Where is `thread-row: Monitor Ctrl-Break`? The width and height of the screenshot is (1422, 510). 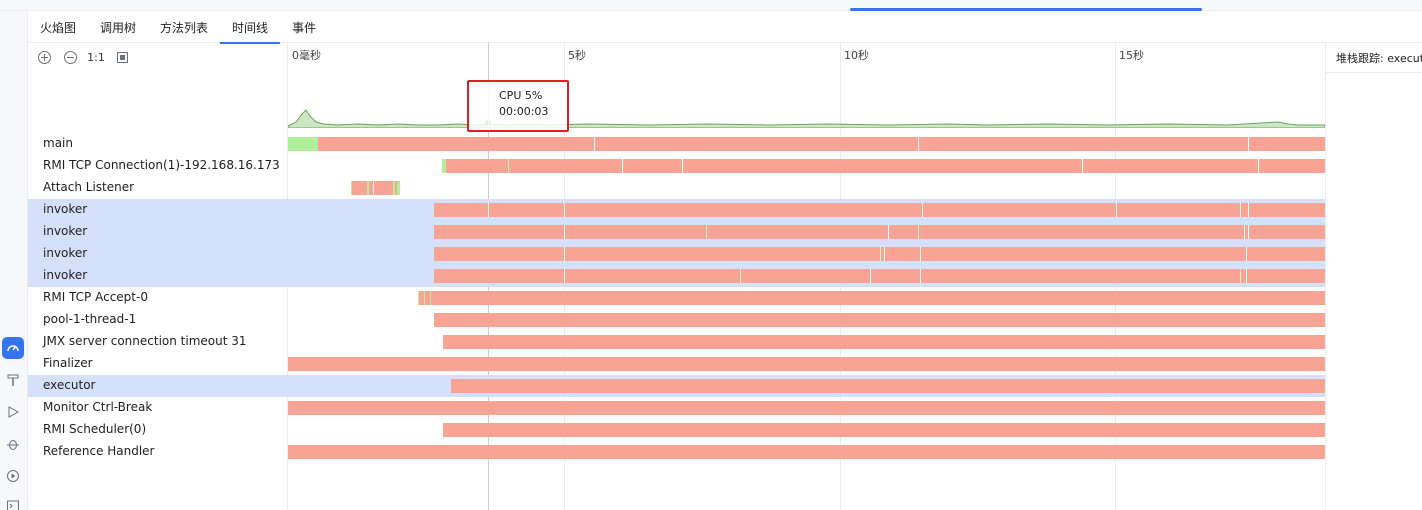 thread-row: Monitor Ctrl-Break is located at coordinates (676, 408).